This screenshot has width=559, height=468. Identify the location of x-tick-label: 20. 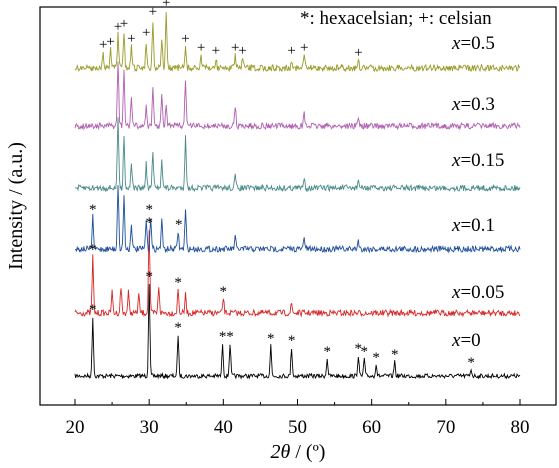
(75, 427).